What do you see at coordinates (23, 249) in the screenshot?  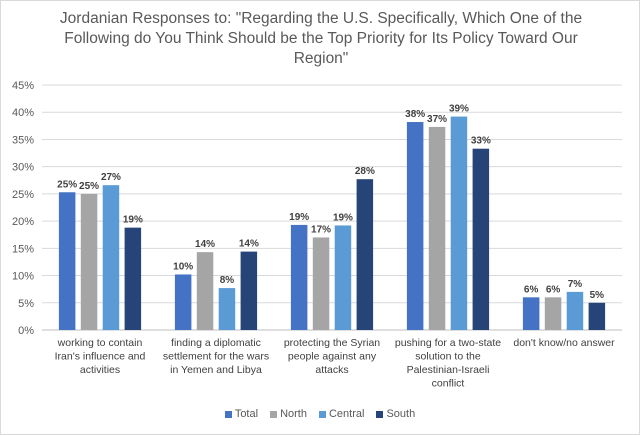 I see `y-tick-label: 15%` at bounding box center [23, 249].